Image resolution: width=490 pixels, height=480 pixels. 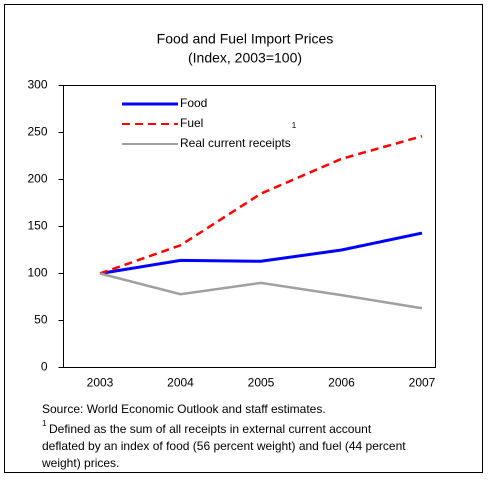 What do you see at coordinates (100, 383) in the screenshot?
I see `x-tick-label: 2003` at bounding box center [100, 383].